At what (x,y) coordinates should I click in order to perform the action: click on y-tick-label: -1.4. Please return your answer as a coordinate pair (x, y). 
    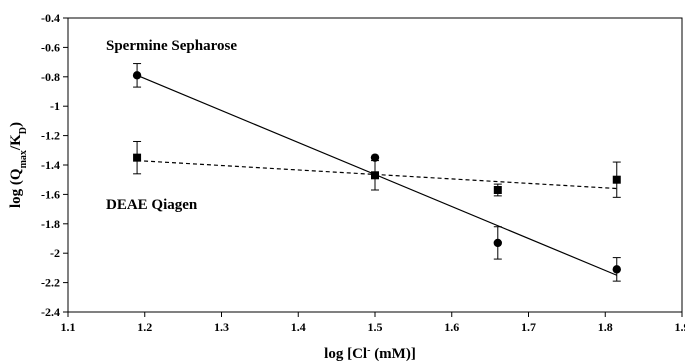
    Looking at the image, I should click on (50, 165).